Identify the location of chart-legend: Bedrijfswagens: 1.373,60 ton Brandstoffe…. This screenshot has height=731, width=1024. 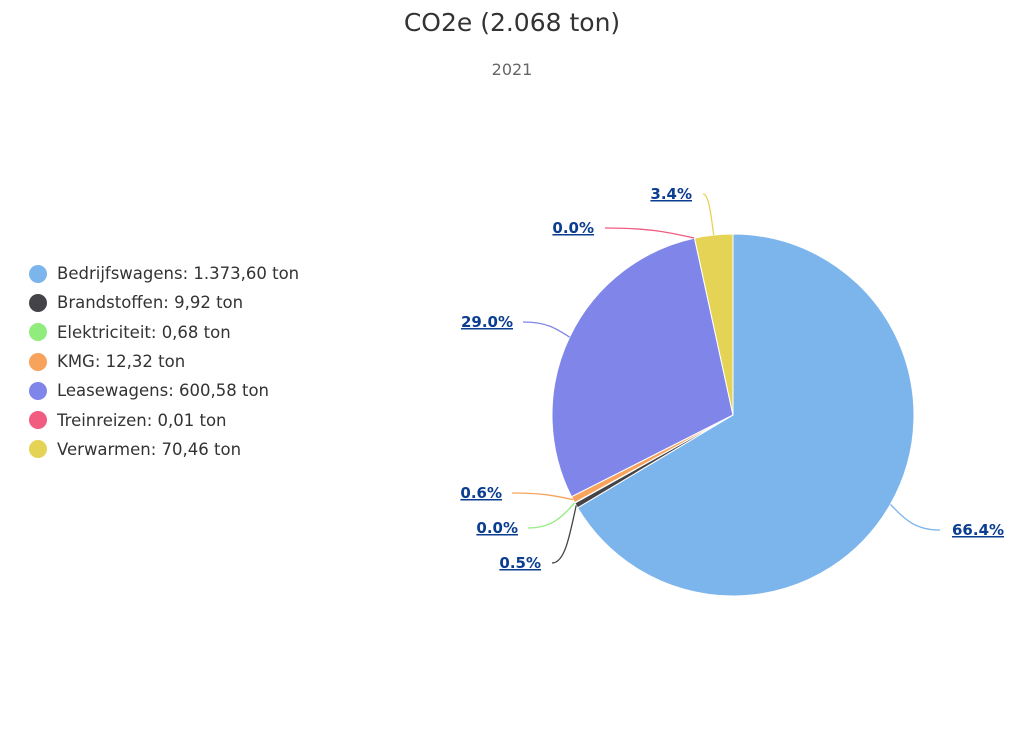
(164, 361).